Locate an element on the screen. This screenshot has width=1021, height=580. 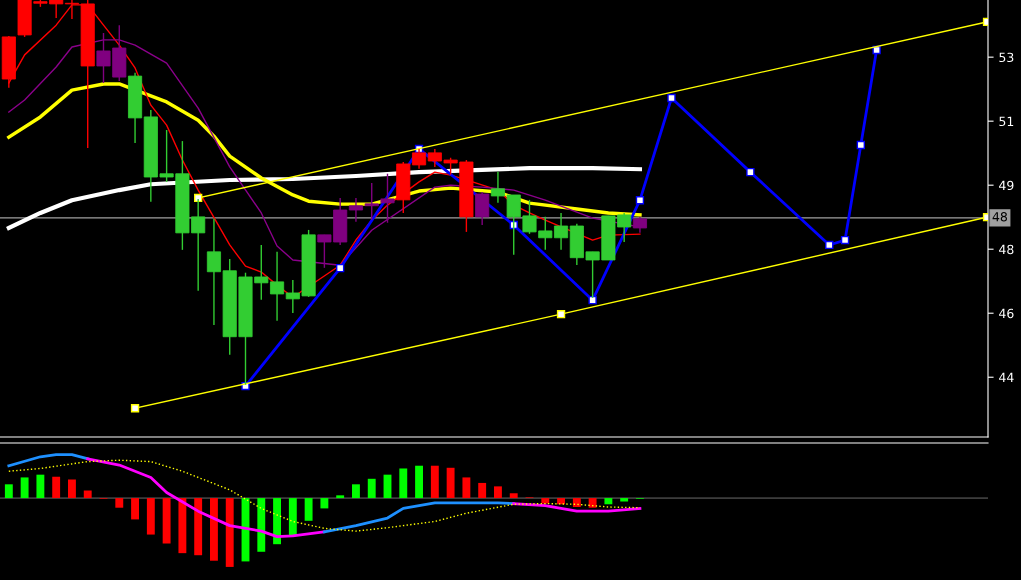
y-tick-label: 49 is located at coordinates (1006, 185).